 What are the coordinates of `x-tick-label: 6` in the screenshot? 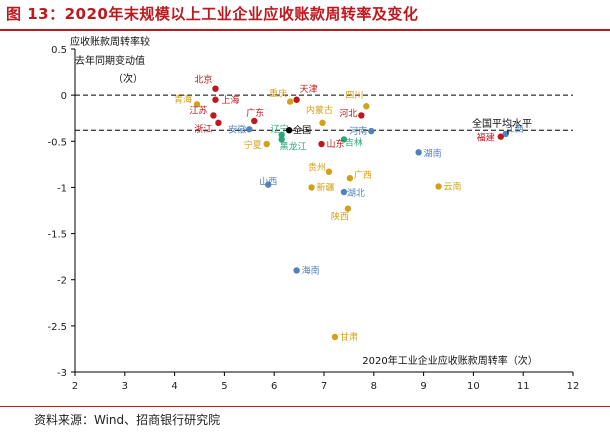 It's located at (274, 386).